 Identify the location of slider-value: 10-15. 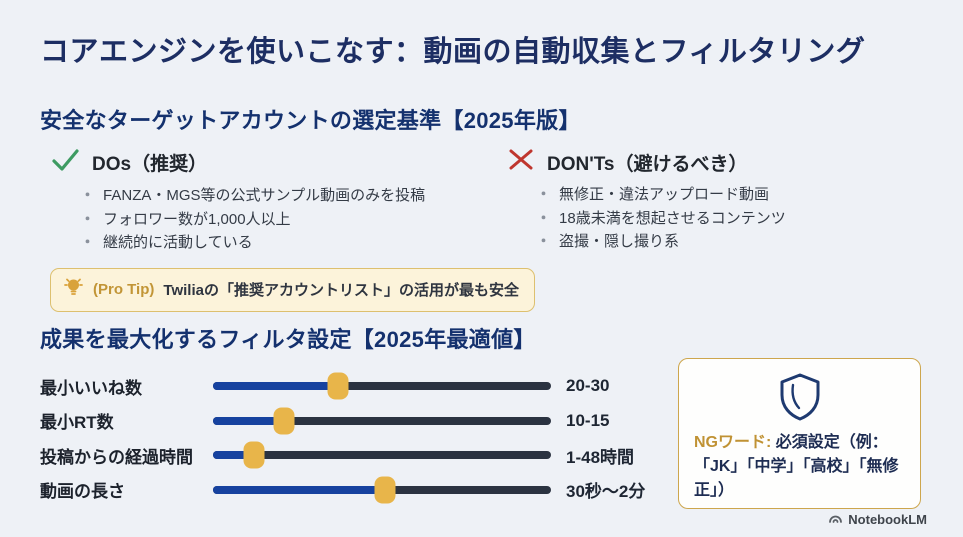
(588, 420).